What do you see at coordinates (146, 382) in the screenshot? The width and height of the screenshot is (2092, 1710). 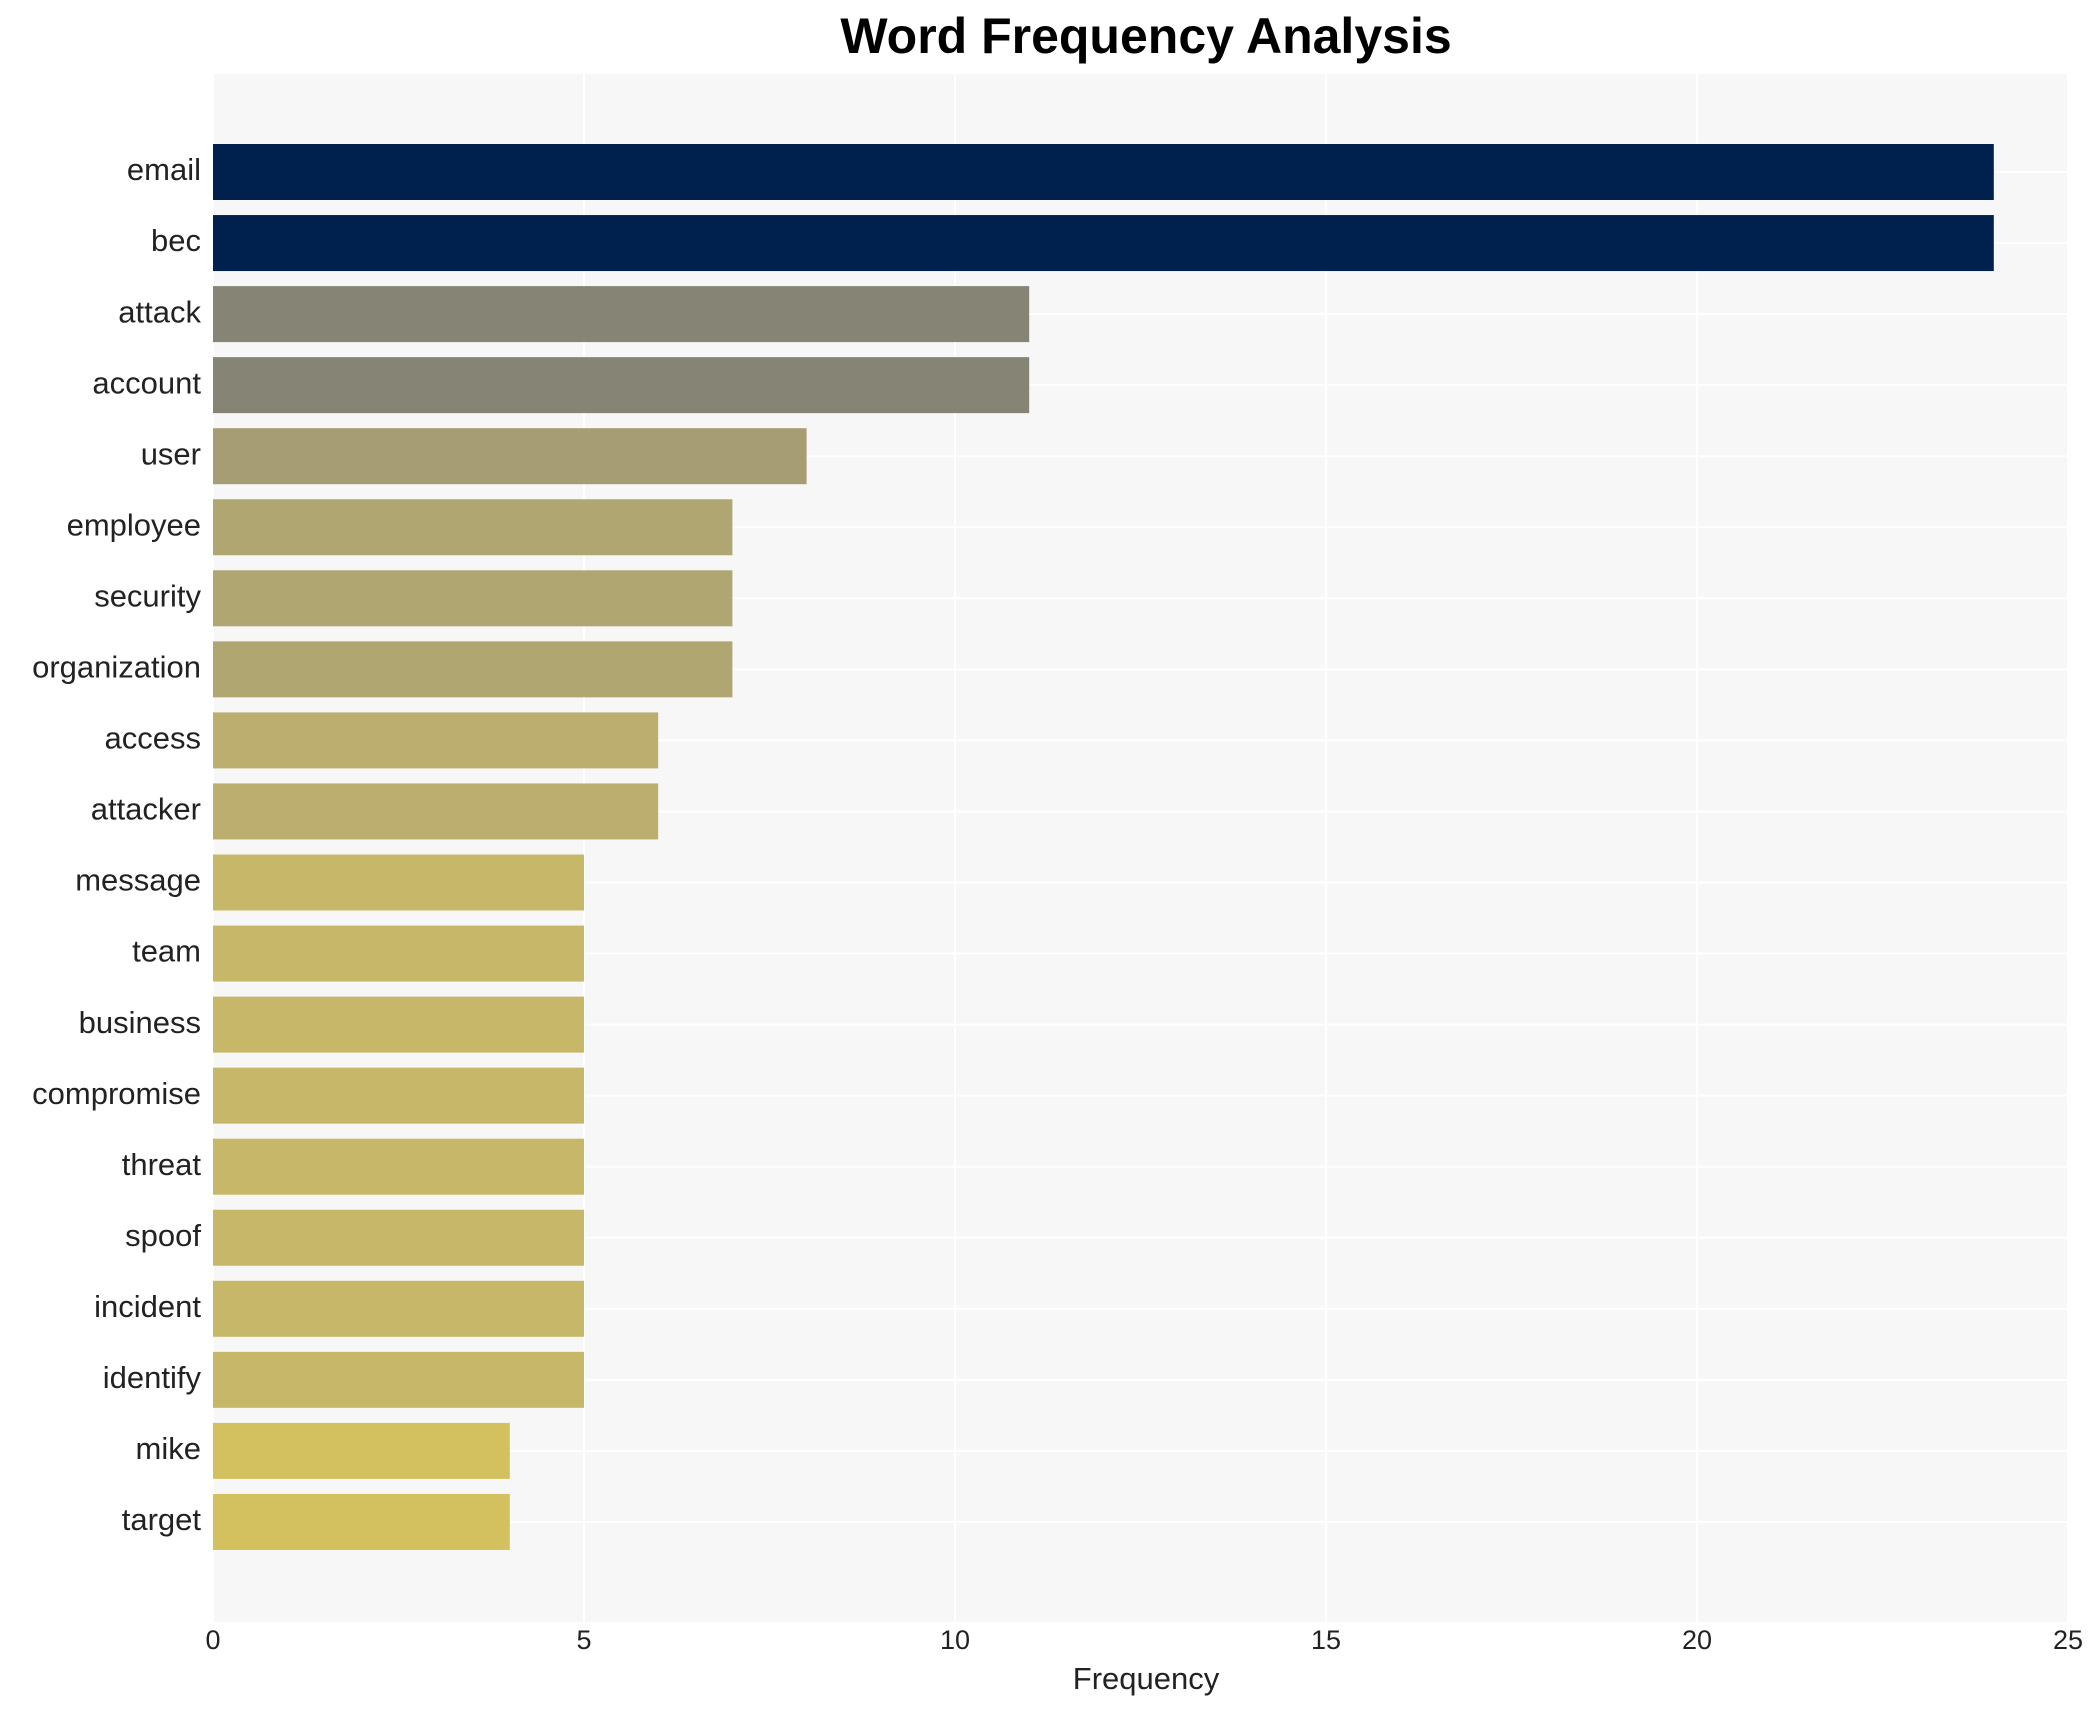 I see `y-tick-label: account` at bounding box center [146, 382].